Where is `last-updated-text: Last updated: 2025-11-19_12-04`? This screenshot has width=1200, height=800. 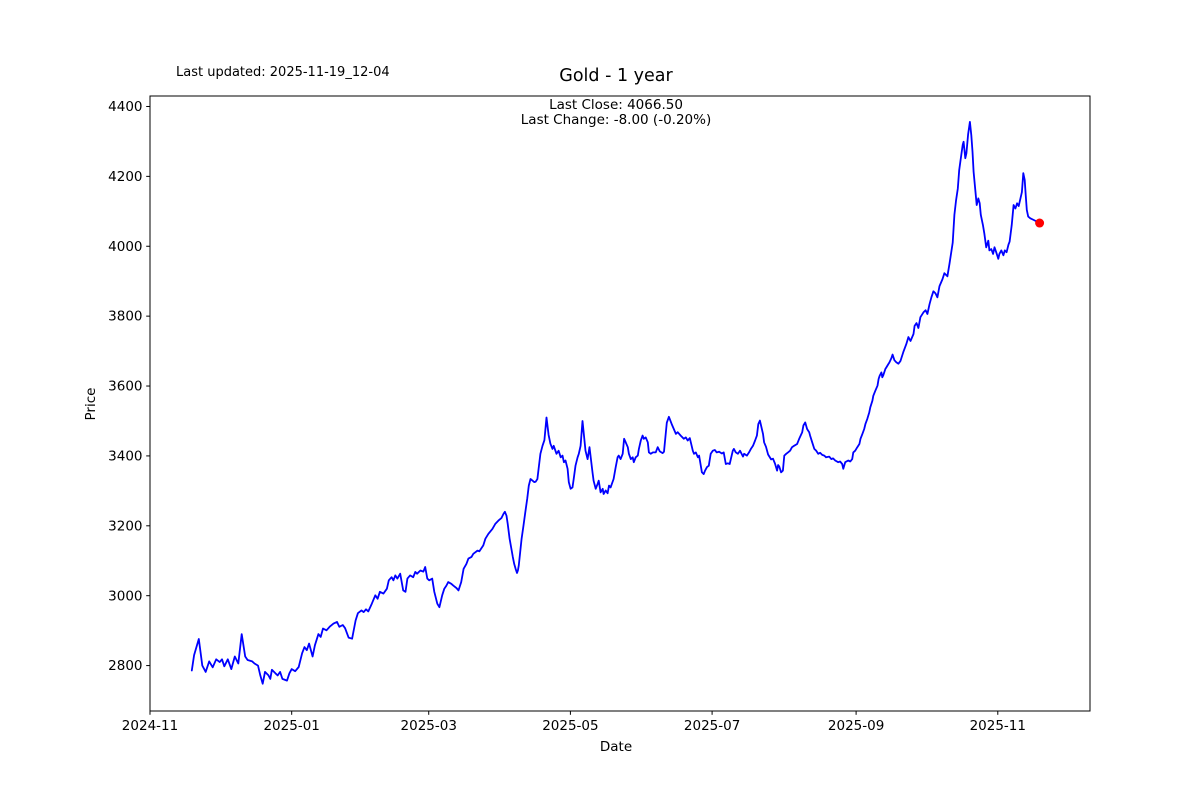
last-updated-text: Last updated: 2025-11-19_12-04 is located at coordinates (283, 72).